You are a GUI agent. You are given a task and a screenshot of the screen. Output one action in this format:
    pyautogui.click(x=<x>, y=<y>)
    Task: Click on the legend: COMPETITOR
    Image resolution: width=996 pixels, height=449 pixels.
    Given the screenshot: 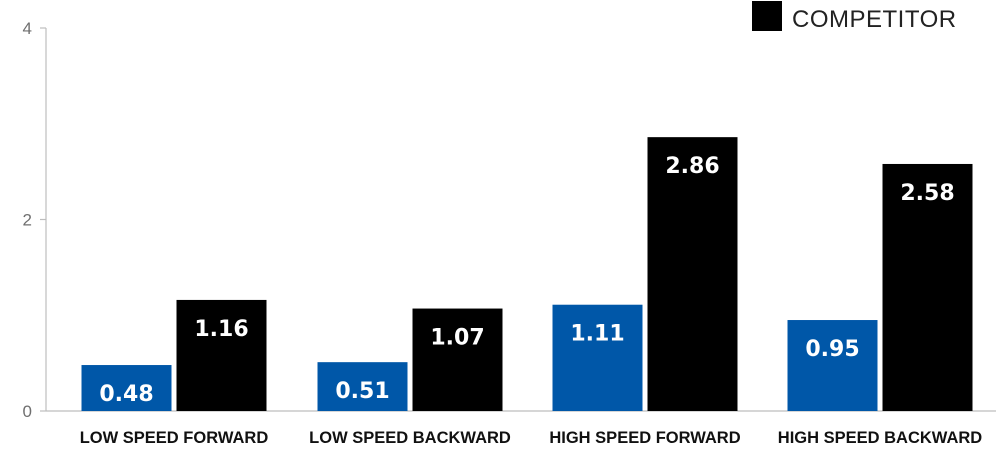 What is the action you would take?
    pyautogui.click(x=854, y=17)
    